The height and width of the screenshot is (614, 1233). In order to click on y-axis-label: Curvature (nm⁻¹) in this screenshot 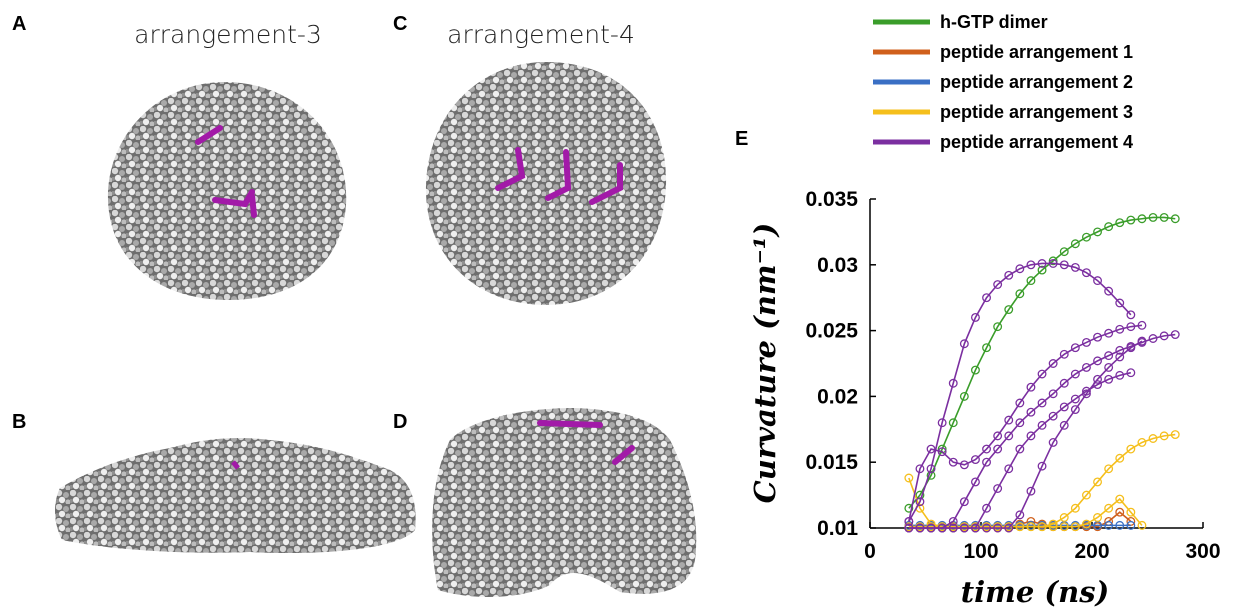, I will do `click(765, 363)`.